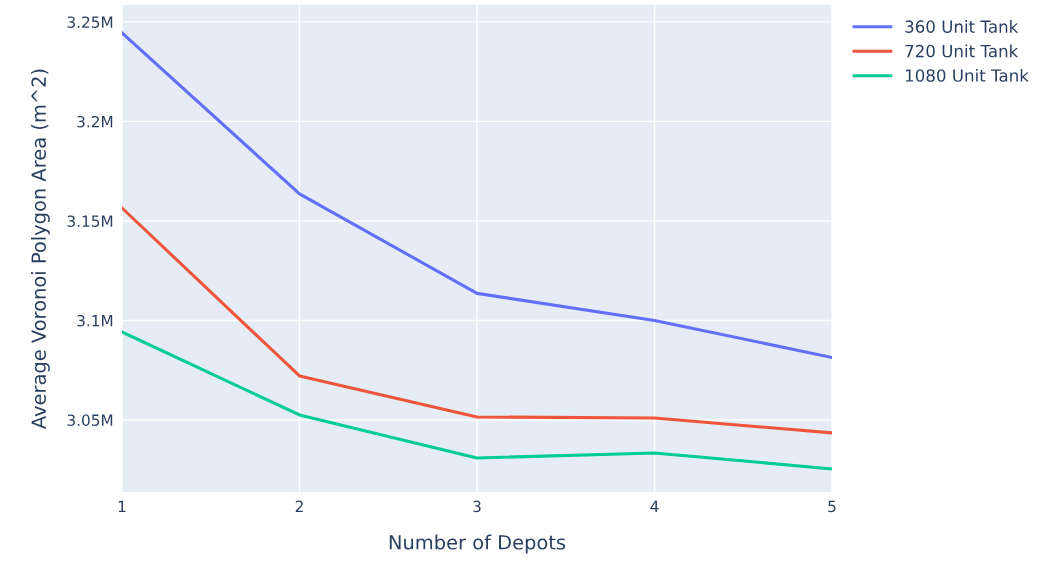  I want to click on y-tick-label: 3.1M, so click(95, 320).